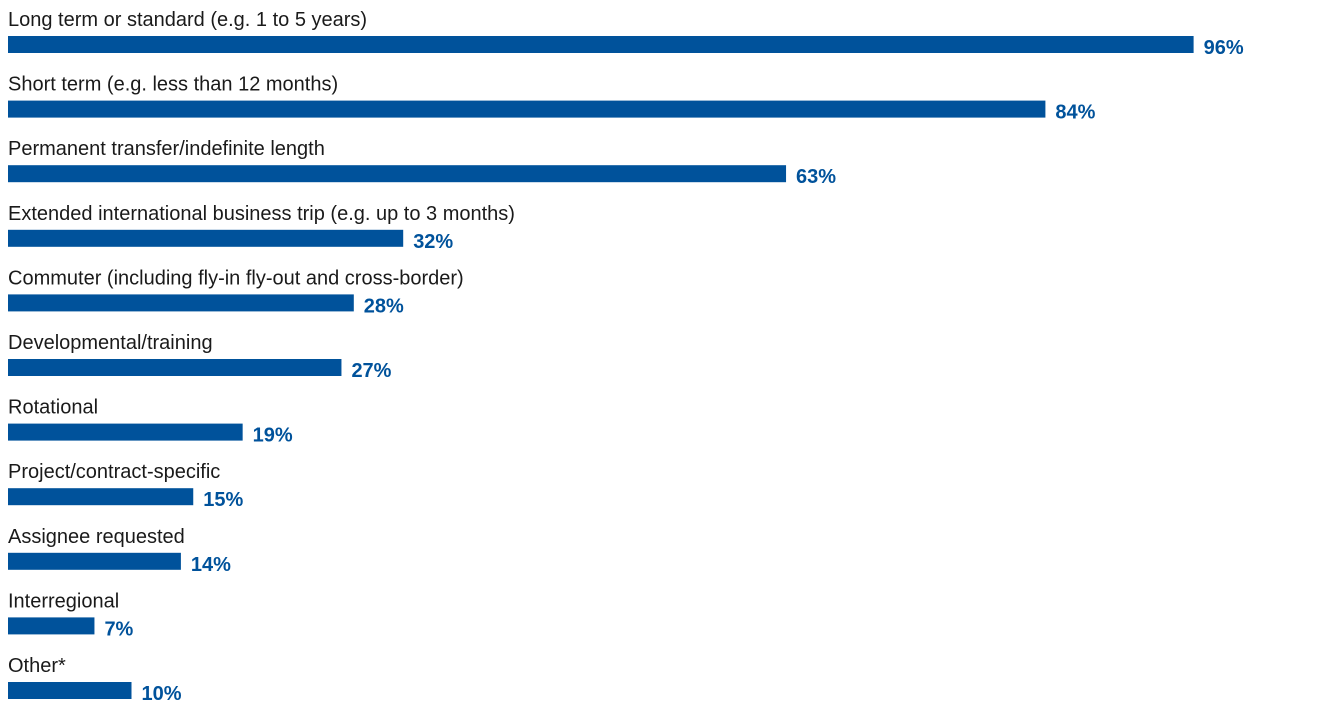 The width and height of the screenshot is (1318, 712). Describe the element at coordinates (162, 694) in the screenshot. I see `value-label: 10%` at that location.